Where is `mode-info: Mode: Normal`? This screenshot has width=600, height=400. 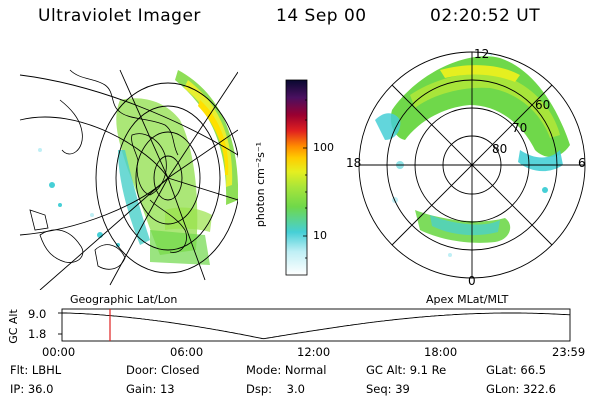 mode-info: Mode: Normal is located at coordinates (286, 370).